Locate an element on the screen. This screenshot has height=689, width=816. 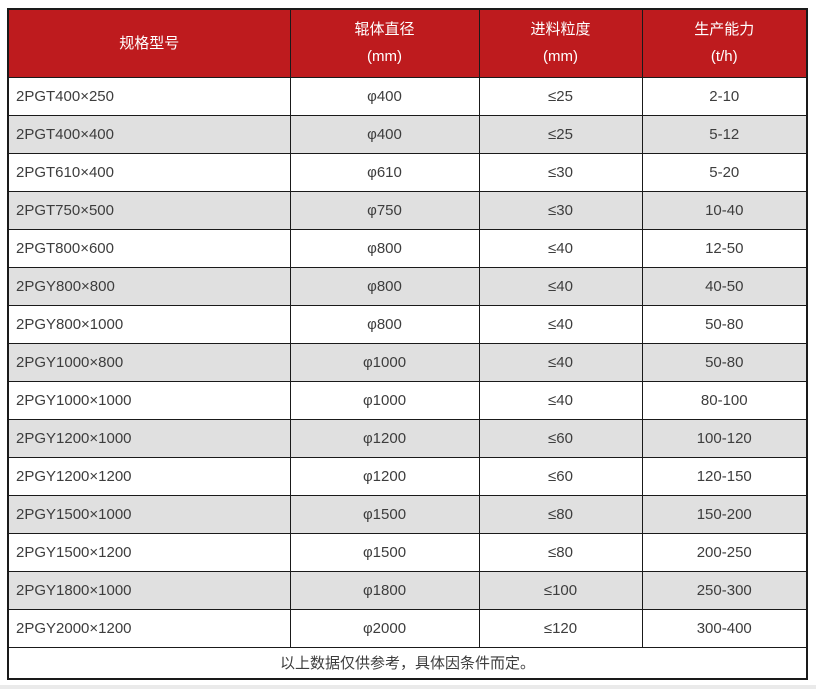
capacity-cell: 12-50 is located at coordinates (724, 248).